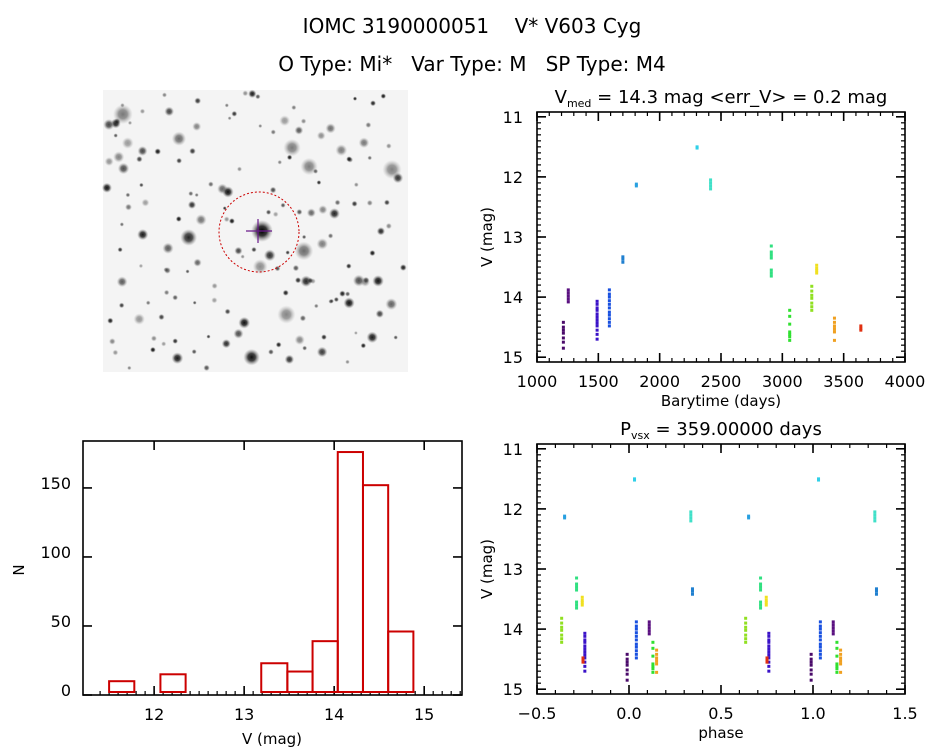 The width and height of the screenshot is (944, 747). I want to click on x-tick-label: 13, so click(244, 714).